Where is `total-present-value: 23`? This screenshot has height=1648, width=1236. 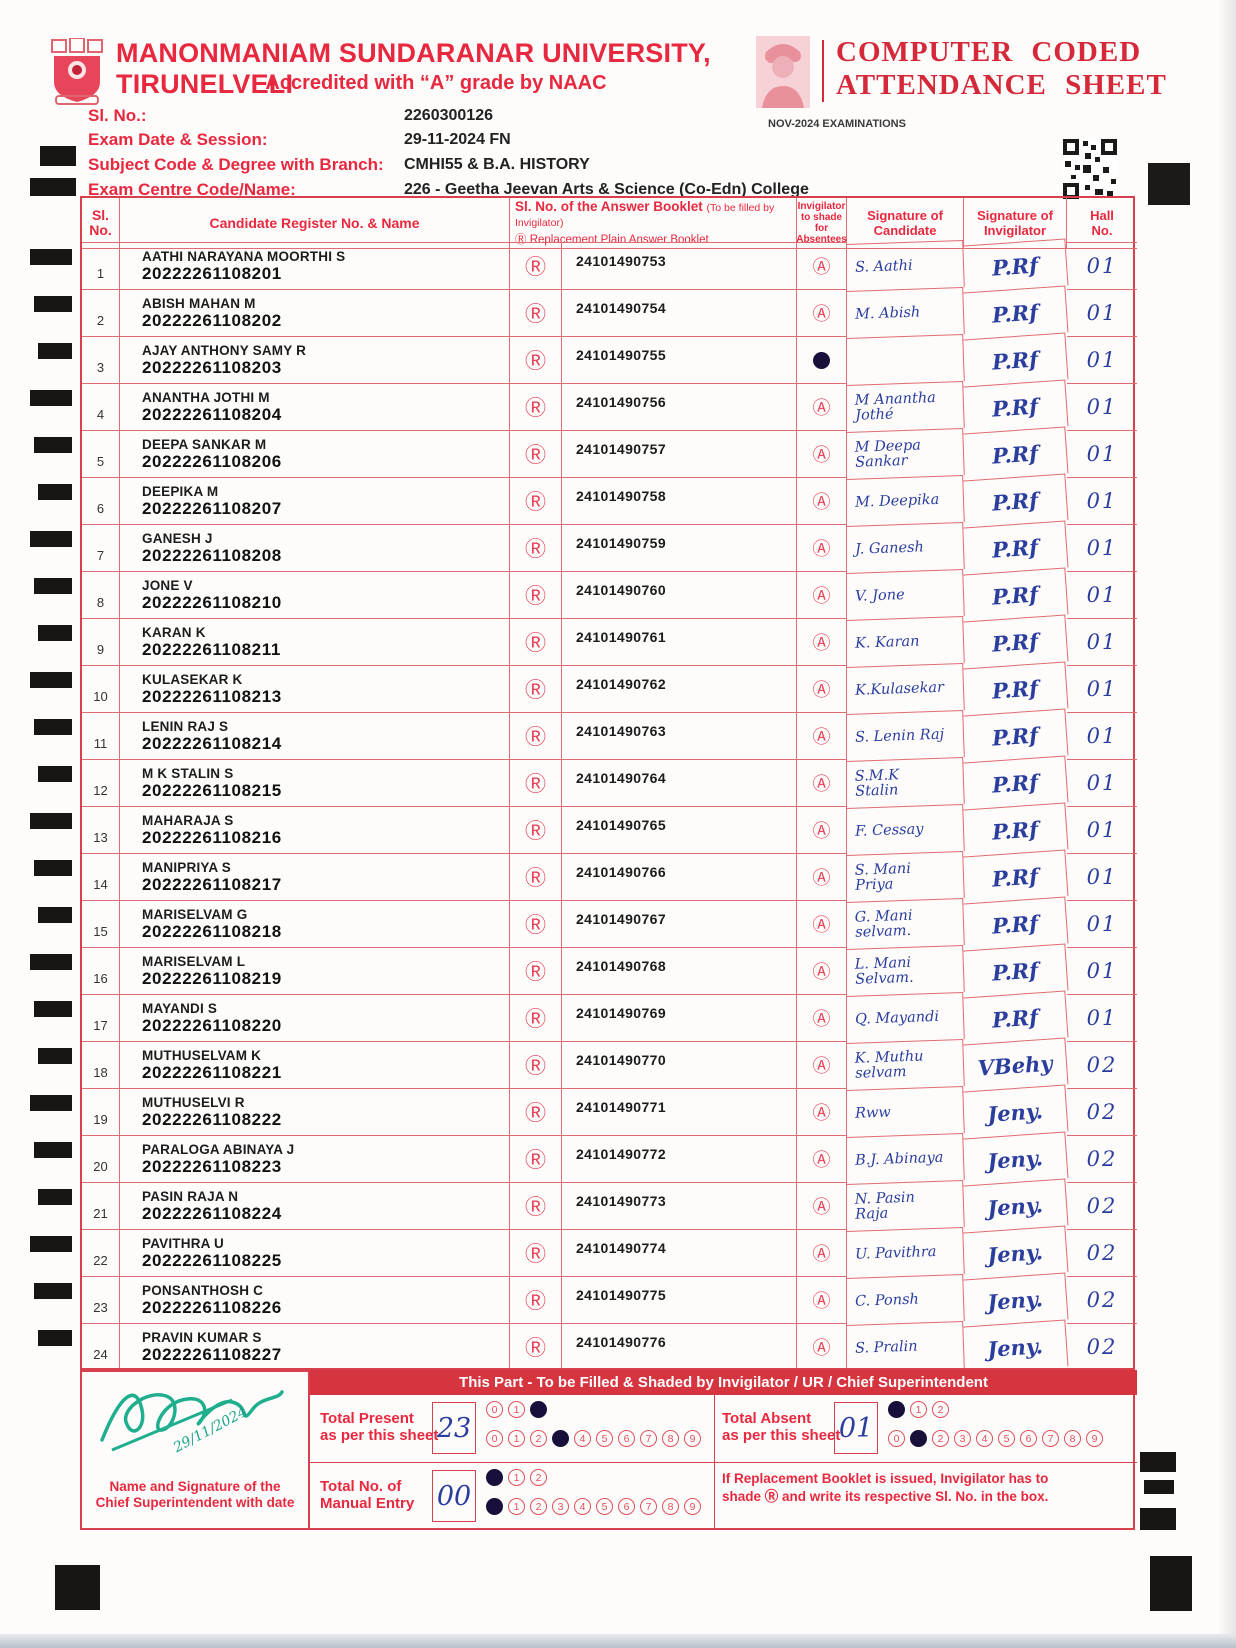
total-present-value: 23 is located at coordinates (454, 1428).